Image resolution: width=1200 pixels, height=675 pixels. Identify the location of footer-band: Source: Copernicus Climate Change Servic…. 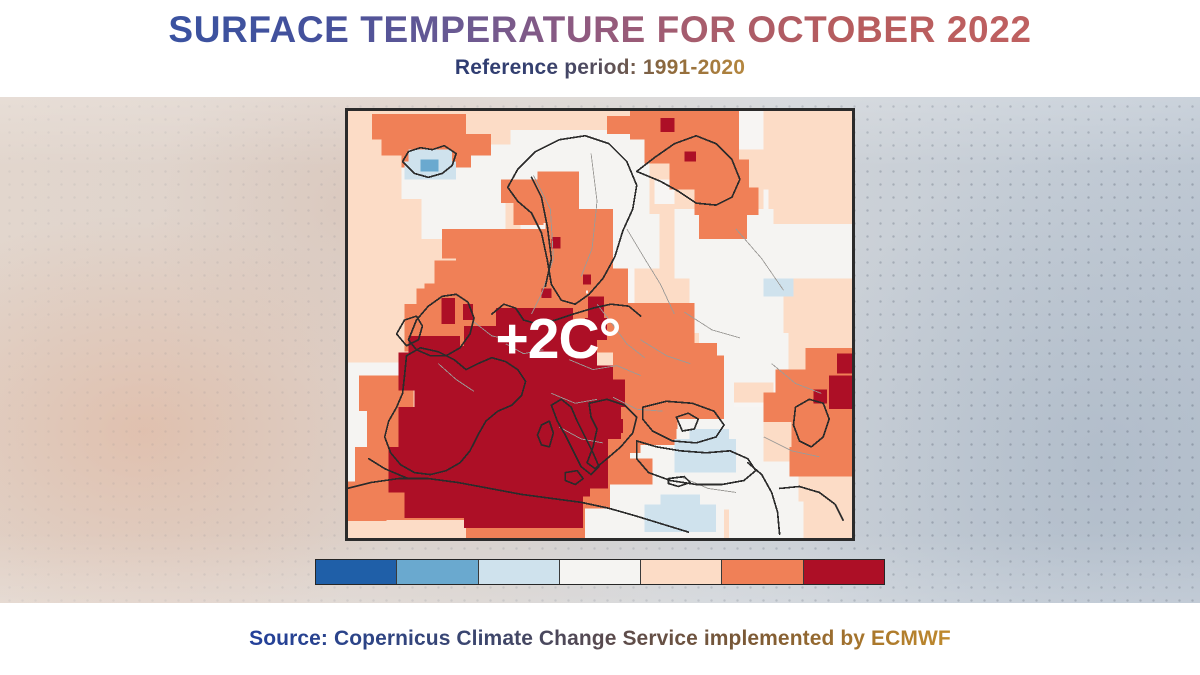
(600, 639).